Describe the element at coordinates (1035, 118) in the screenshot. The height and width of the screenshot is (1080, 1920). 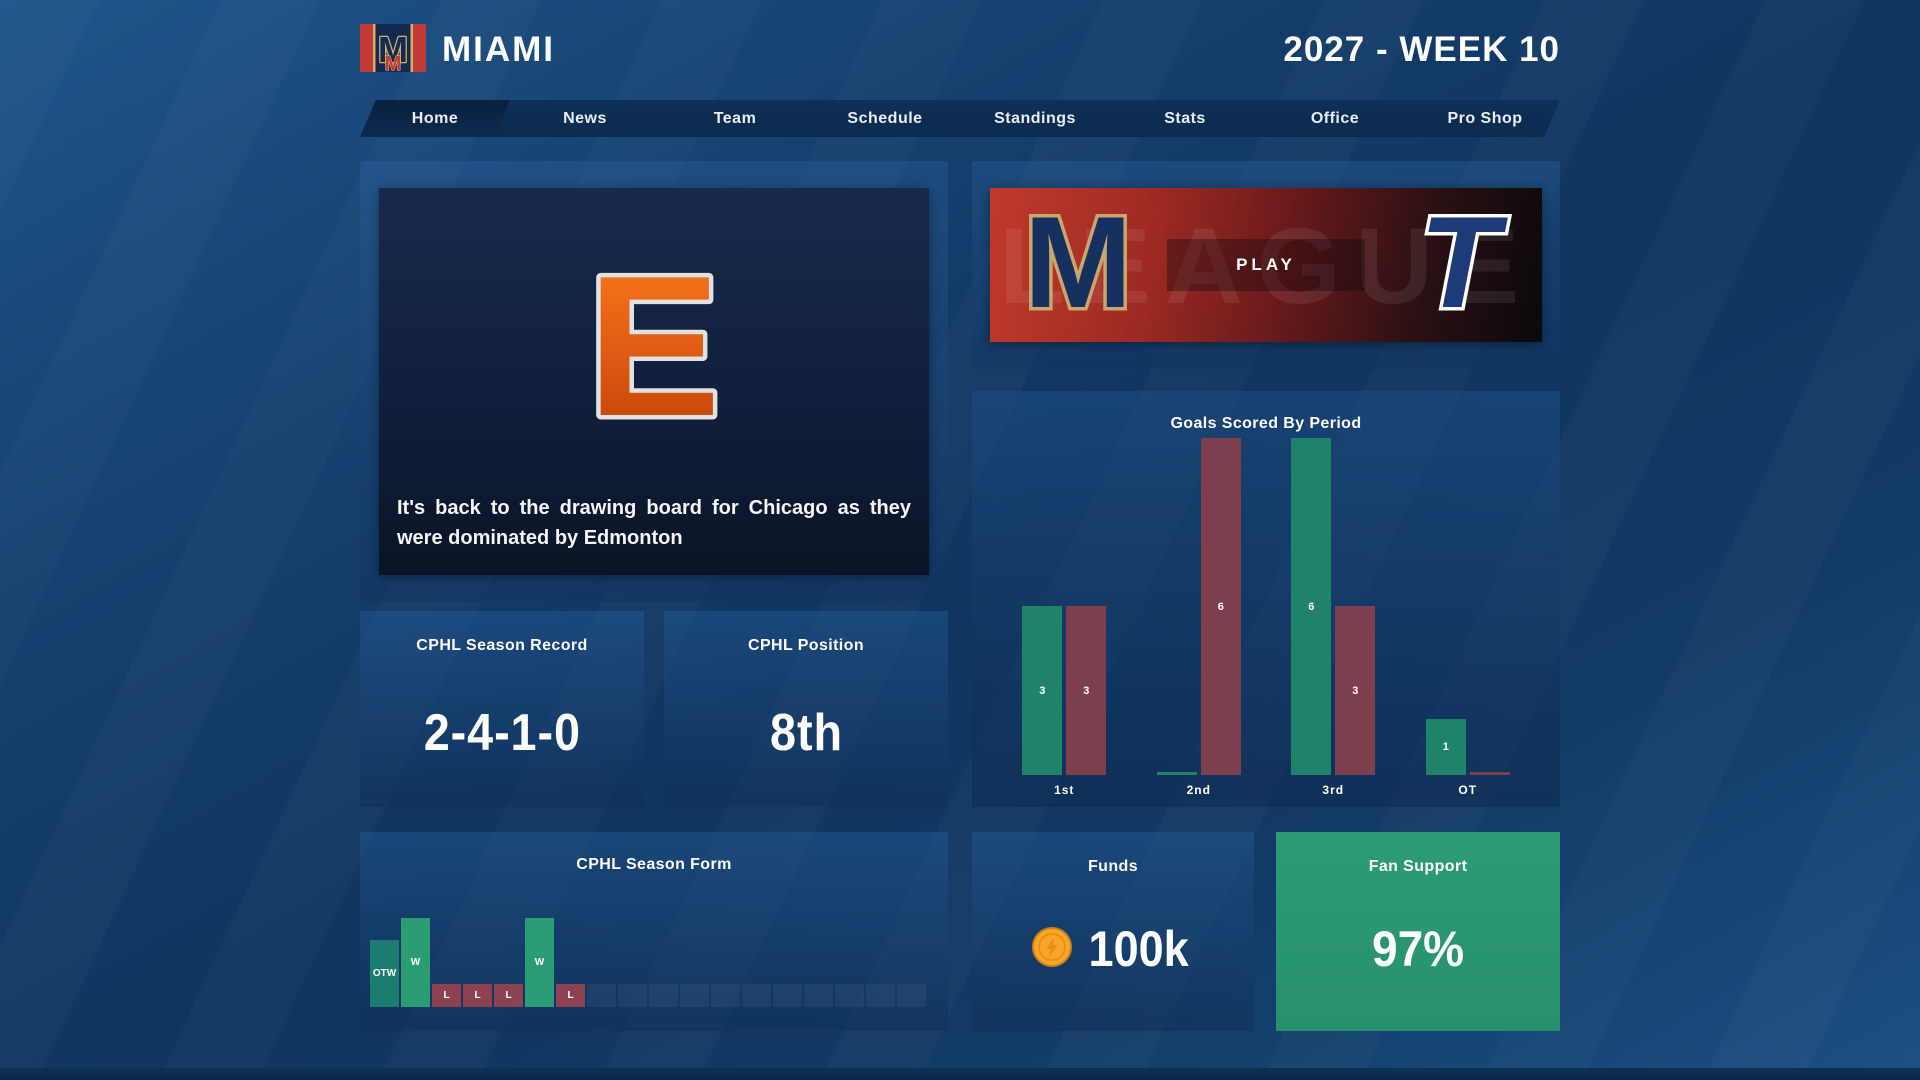
I see `nav-item-standings: Standings` at that location.